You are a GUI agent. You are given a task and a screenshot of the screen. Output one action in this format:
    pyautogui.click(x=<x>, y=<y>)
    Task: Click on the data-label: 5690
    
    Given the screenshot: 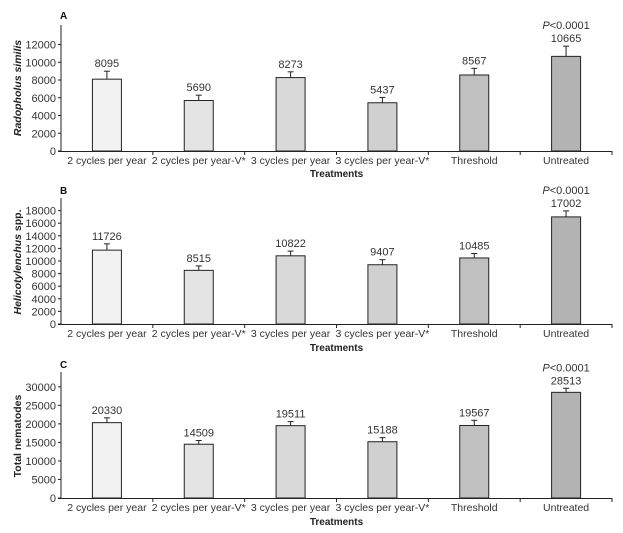 What is the action you would take?
    pyautogui.click(x=199, y=88)
    